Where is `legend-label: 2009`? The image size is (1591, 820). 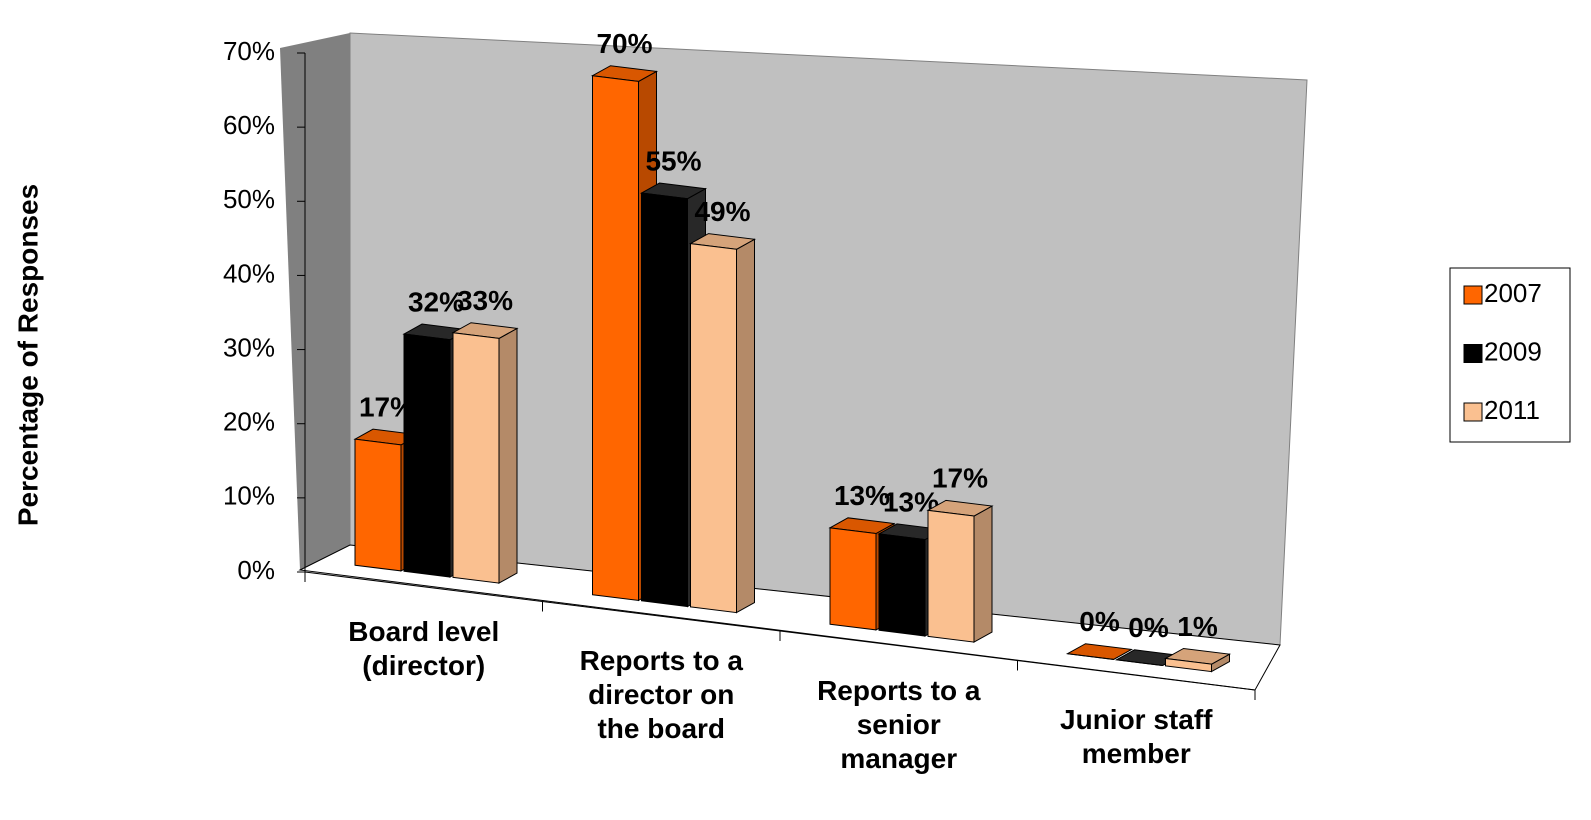 legend-label: 2009 is located at coordinates (1513, 351).